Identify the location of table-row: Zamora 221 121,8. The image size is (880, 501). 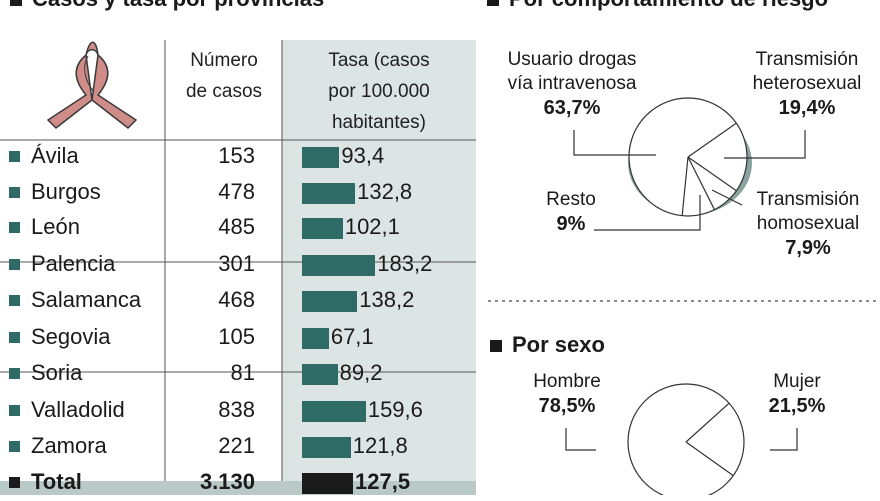
(238, 447).